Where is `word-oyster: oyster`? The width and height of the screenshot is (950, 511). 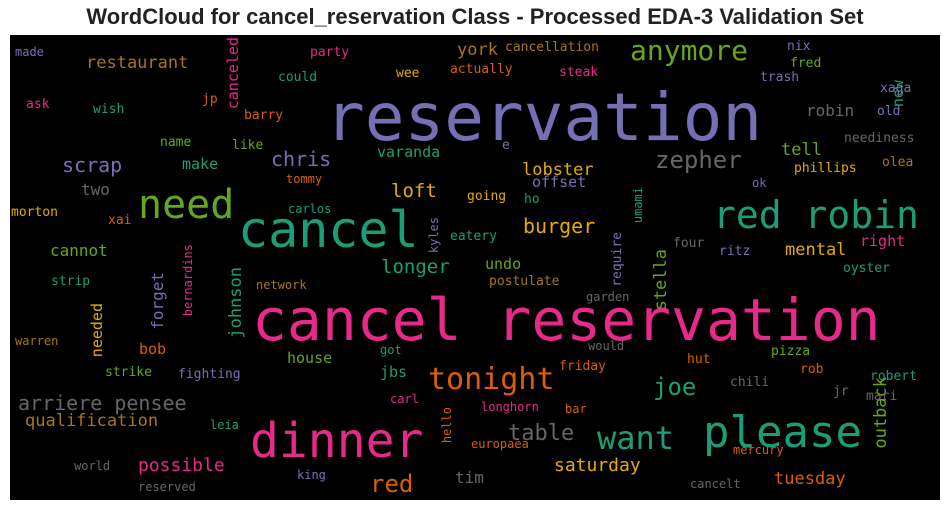 word-oyster: oyster is located at coordinates (866, 268).